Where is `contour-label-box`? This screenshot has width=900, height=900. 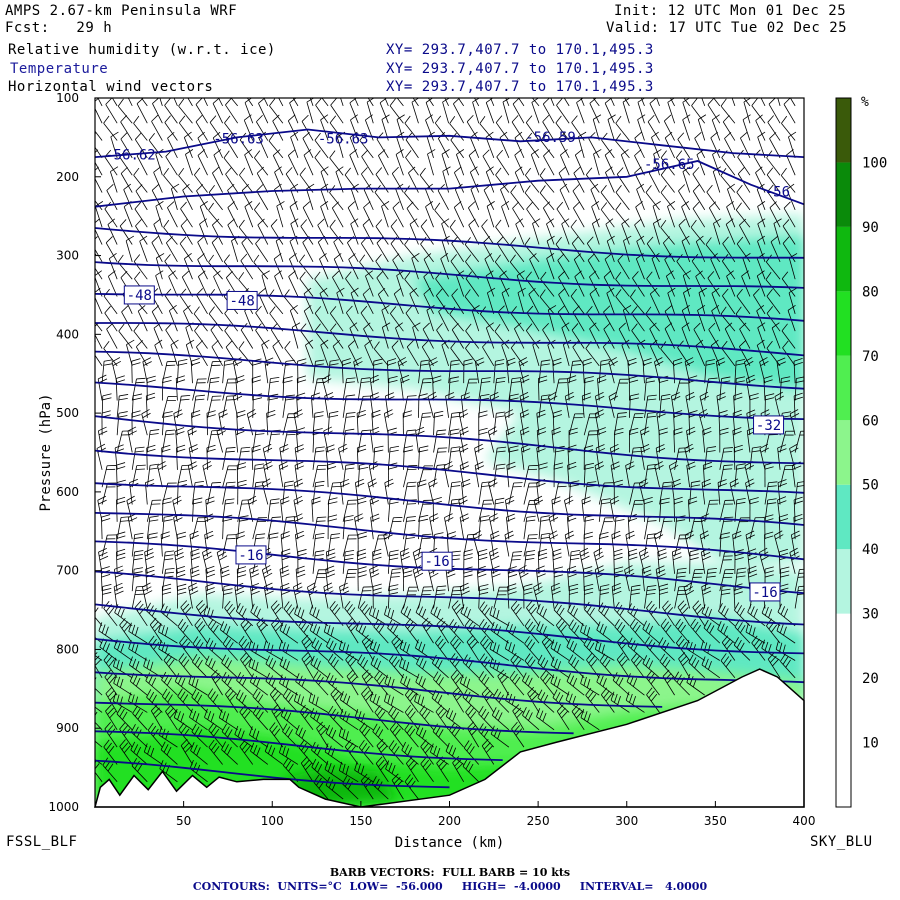 contour-label-box is located at coordinates (139, 295).